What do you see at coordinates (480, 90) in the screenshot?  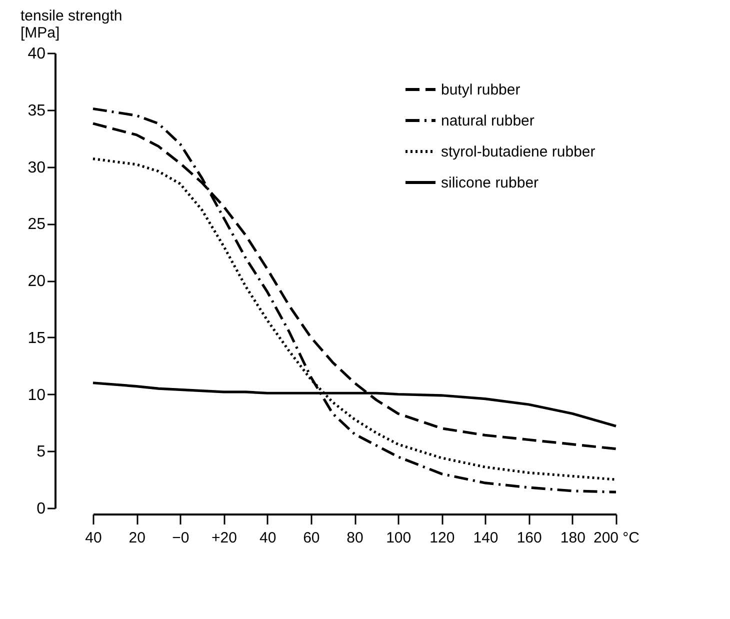 I see `legend-label: butyl rubber` at bounding box center [480, 90].